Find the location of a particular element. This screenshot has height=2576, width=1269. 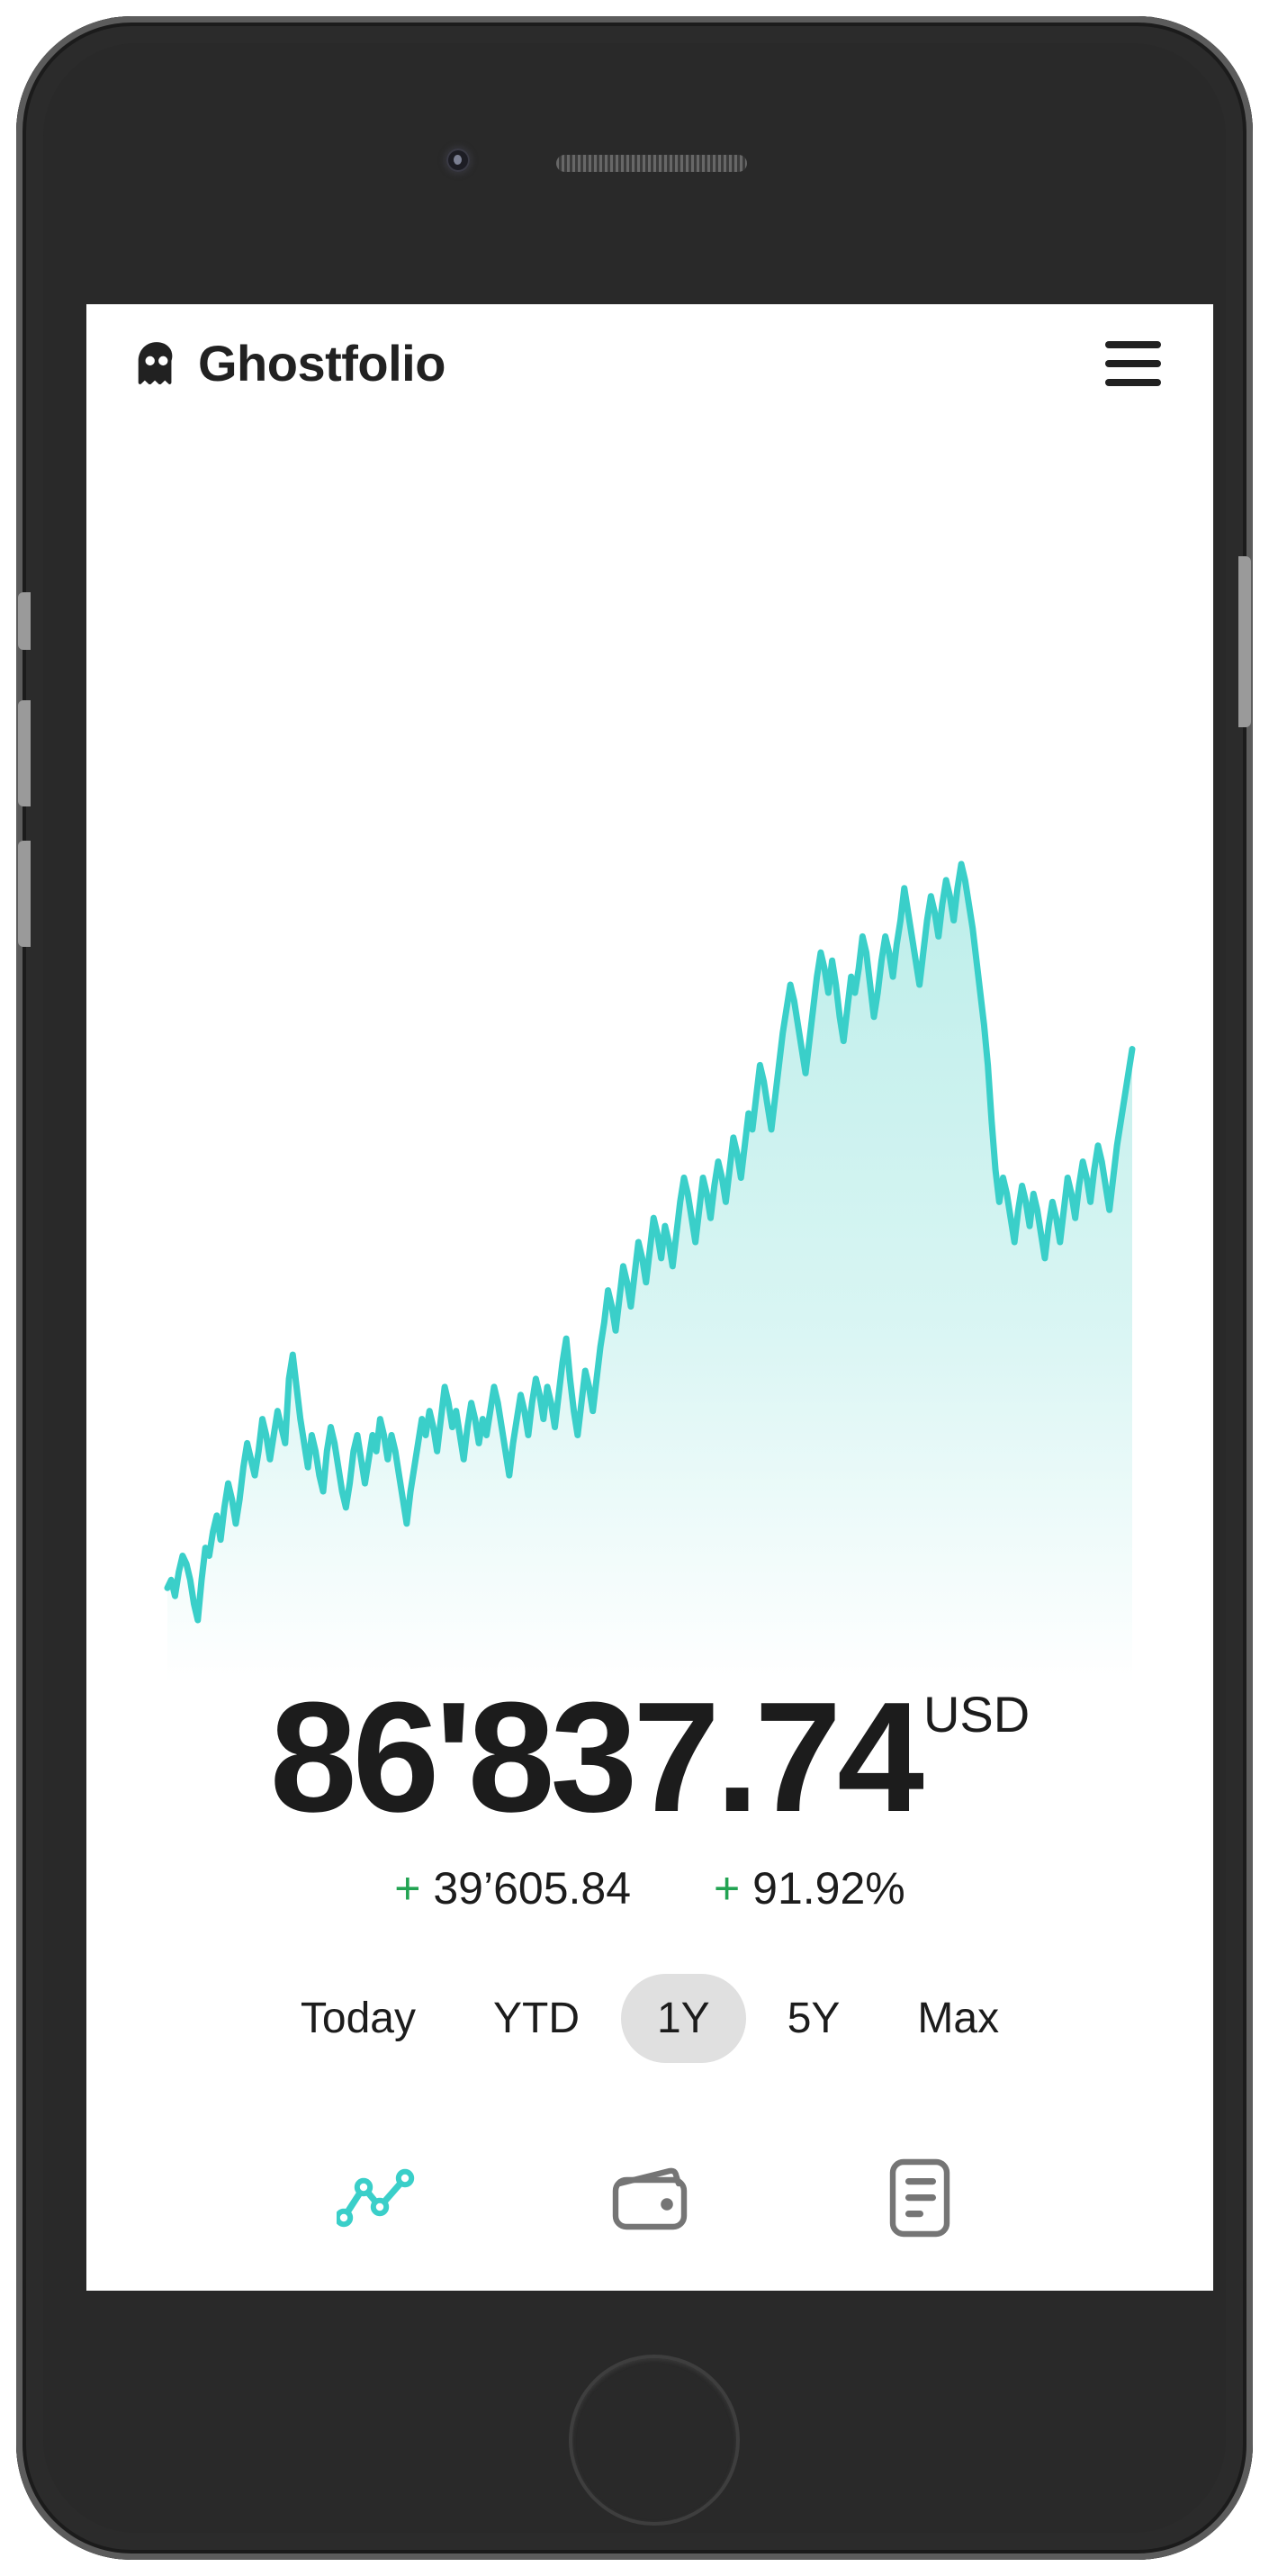

earpiece-speaker-icon is located at coordinates (651, 163).